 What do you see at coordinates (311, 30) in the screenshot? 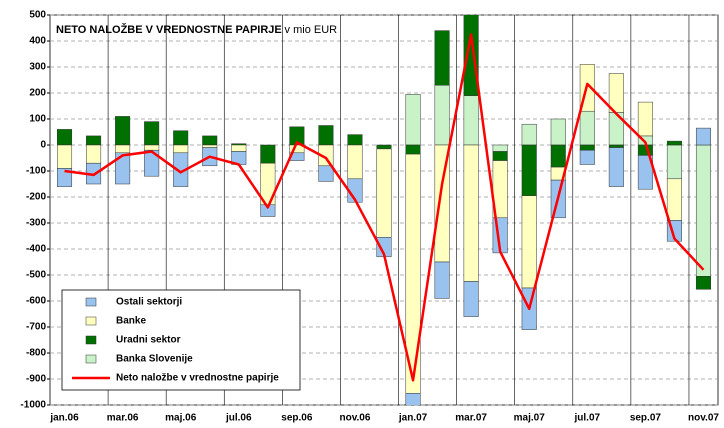
I see `subtitle: v mio EUR` at bounding box center [311, 30].